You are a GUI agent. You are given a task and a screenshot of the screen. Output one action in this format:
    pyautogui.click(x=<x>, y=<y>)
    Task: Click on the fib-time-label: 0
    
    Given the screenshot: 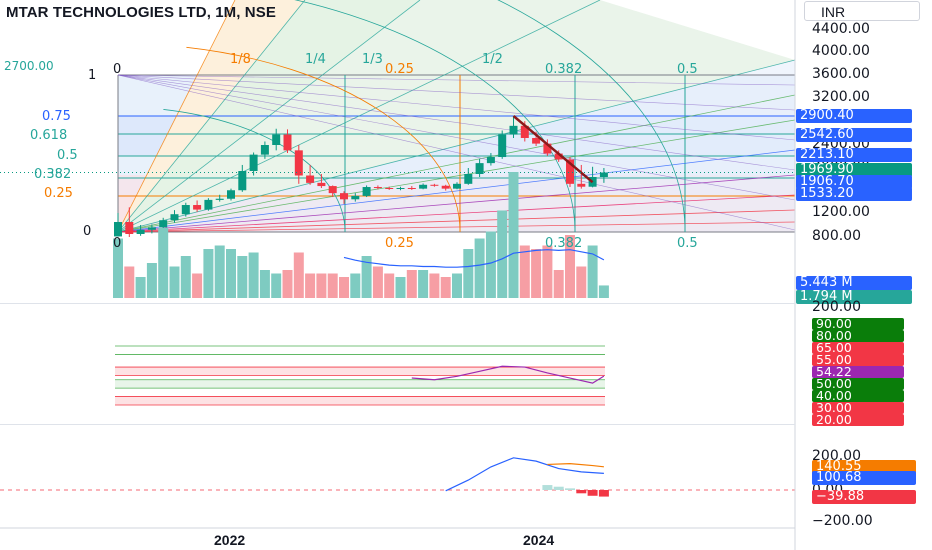 What is the action you would take?
    pyautogui.click(x=117, y=69)
    